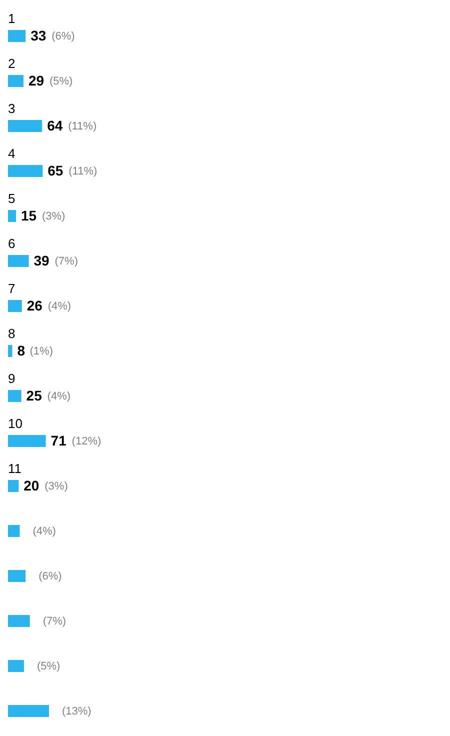  Describe the element at coordinates (15, 468) in the screenshot. I see `y-tick-label: 11` at that location.